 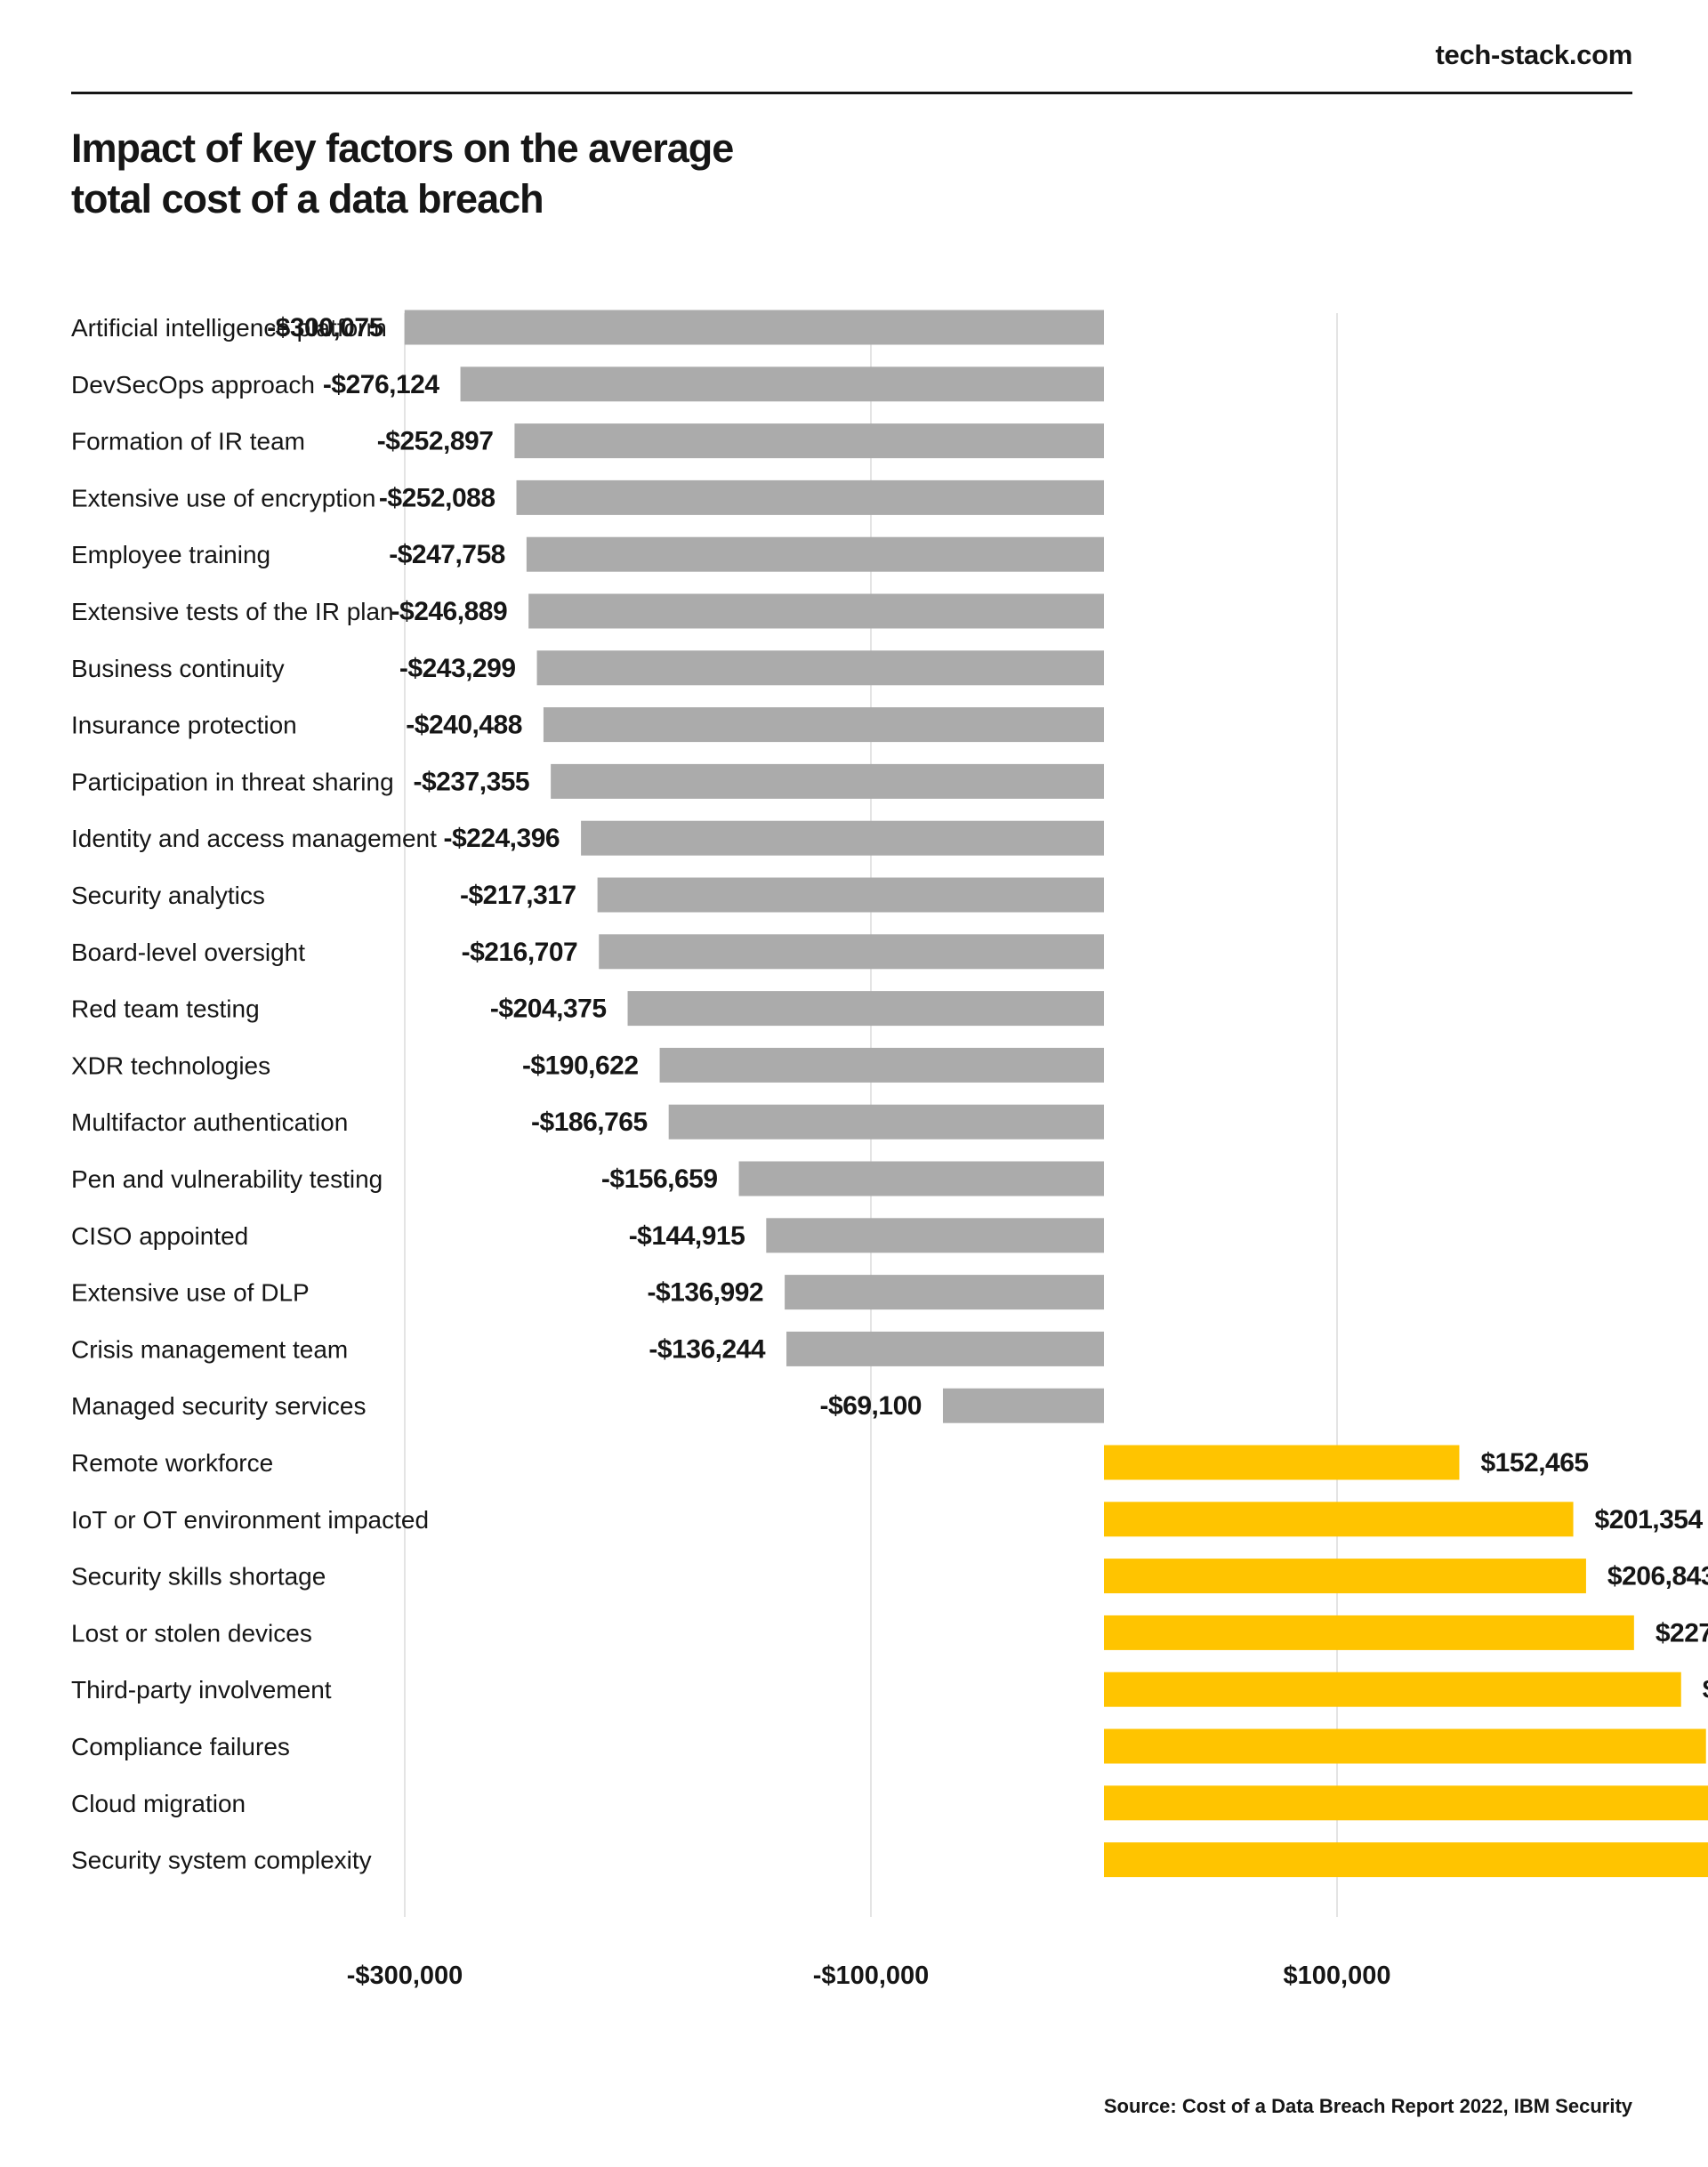 What do you see at coordinates (250, 1520) in the screenshot?
I see `category-label: IoT or OT environment impacted` at bounding box center [250, 1520].